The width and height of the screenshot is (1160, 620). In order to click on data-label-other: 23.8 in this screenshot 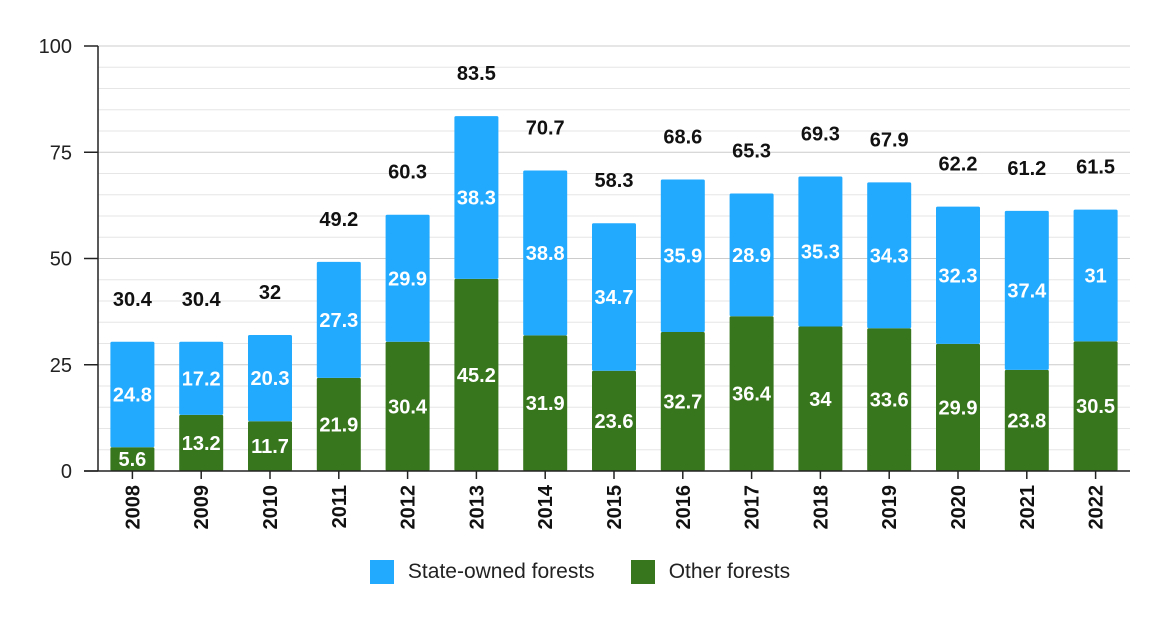, I will do `click(1026, 421)`.